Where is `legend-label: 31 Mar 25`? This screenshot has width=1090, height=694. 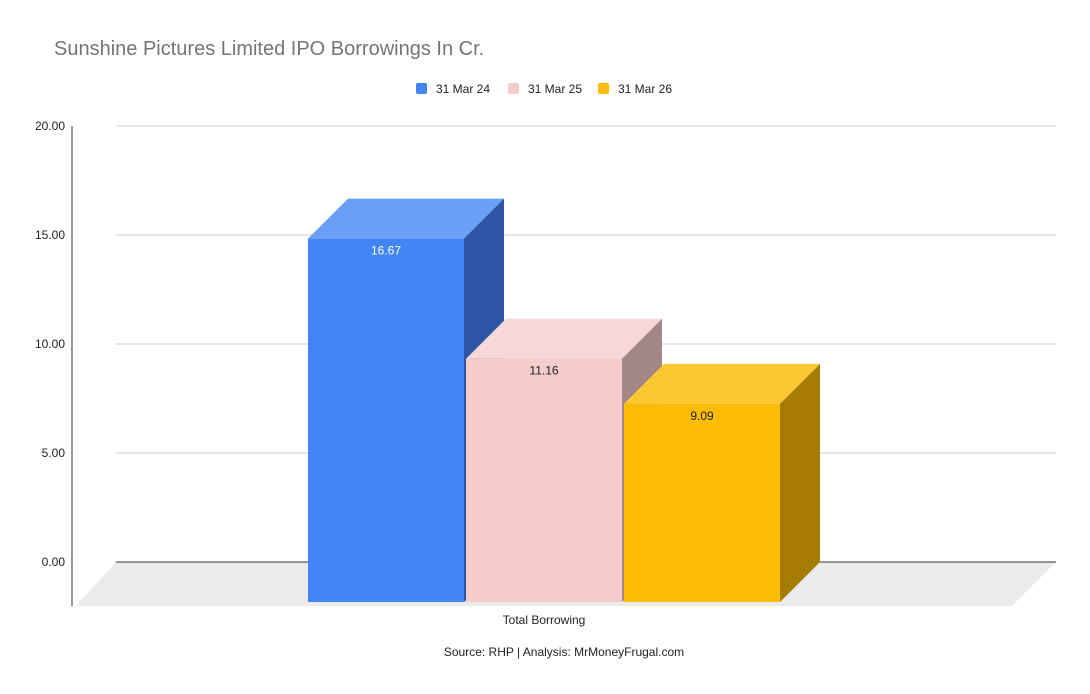
legend-label: 31 Mar 25 is located at coordinates (555, 89).